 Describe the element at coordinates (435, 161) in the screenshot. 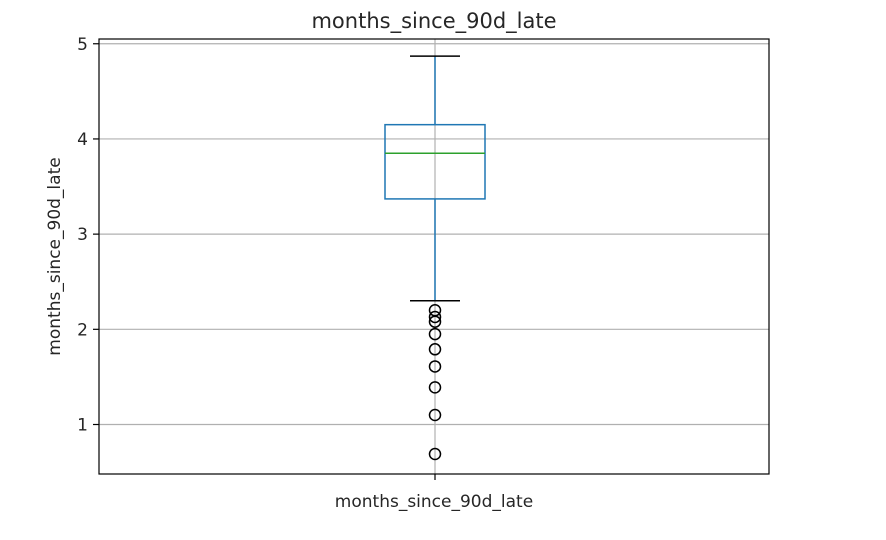

I see `iqr-box` at that location.